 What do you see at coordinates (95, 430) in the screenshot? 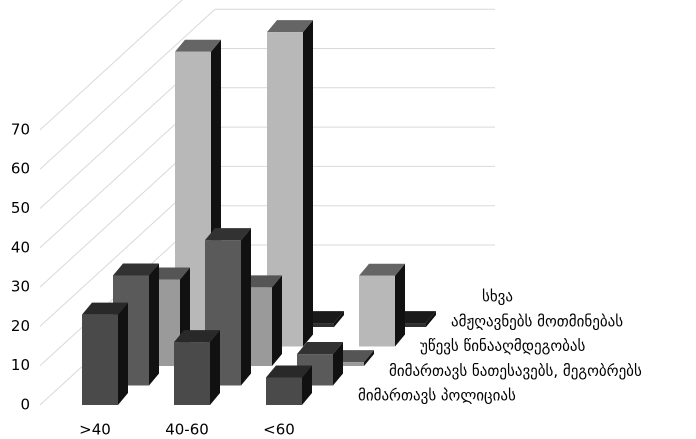
I see `x-tick-label: >40` at bounding box center [95, 430].